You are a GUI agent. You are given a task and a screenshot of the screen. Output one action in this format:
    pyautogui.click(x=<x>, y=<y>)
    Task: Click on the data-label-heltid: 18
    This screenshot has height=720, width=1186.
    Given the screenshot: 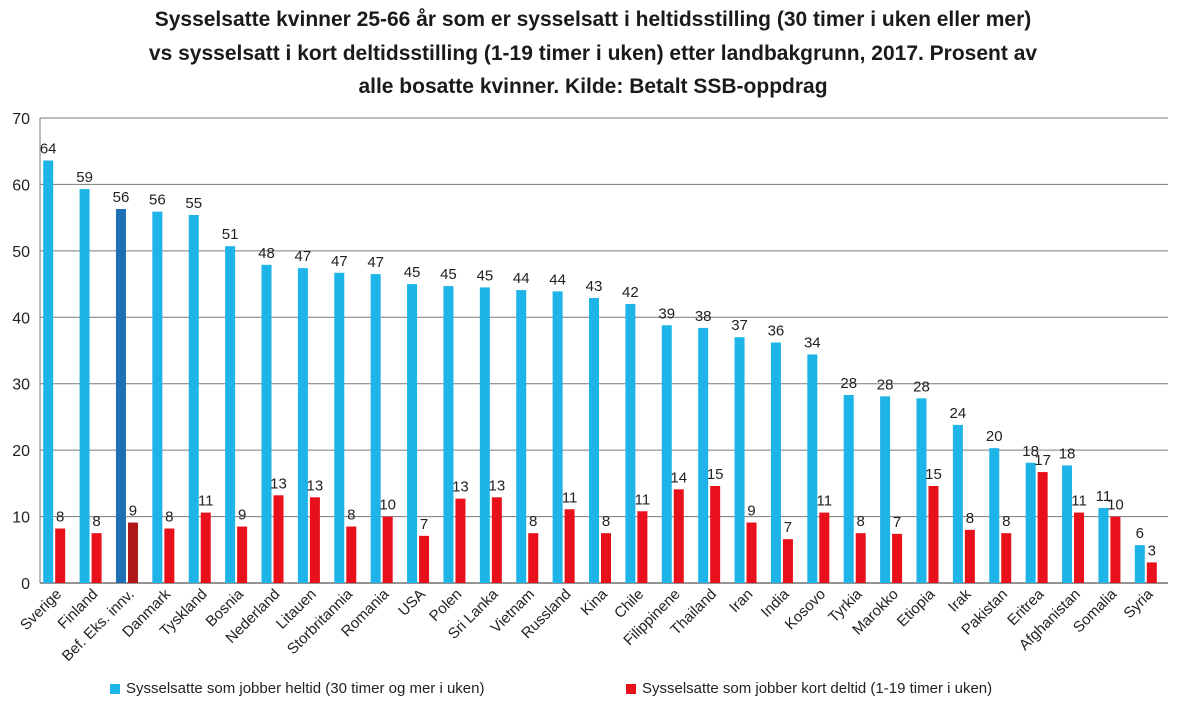 What is the action you would take?
    pyautogui.click(x=1067, y=453)
    